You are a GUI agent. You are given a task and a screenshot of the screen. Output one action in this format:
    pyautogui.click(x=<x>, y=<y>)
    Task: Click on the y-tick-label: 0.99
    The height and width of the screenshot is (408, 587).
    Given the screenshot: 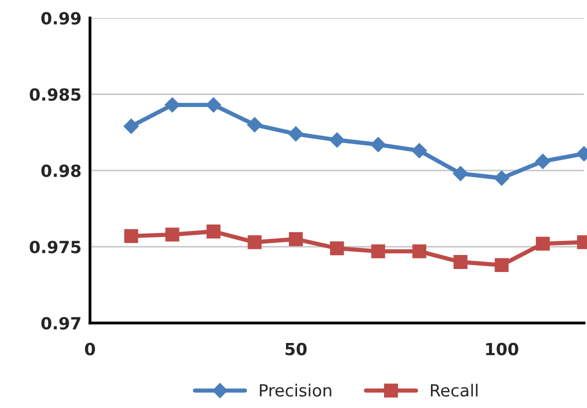 What is the action you would take?
    pyautogui.click(x=61, y=18)
    